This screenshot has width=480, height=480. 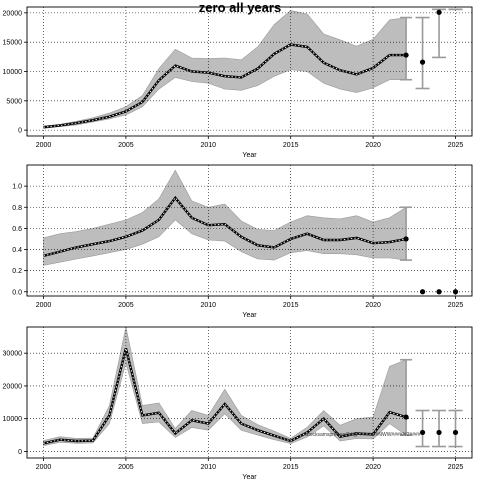 What do you see at coordinates (14, 101) in the screenshot?
I see `y-tick-label: 5000` at bounding box center [14, 101].